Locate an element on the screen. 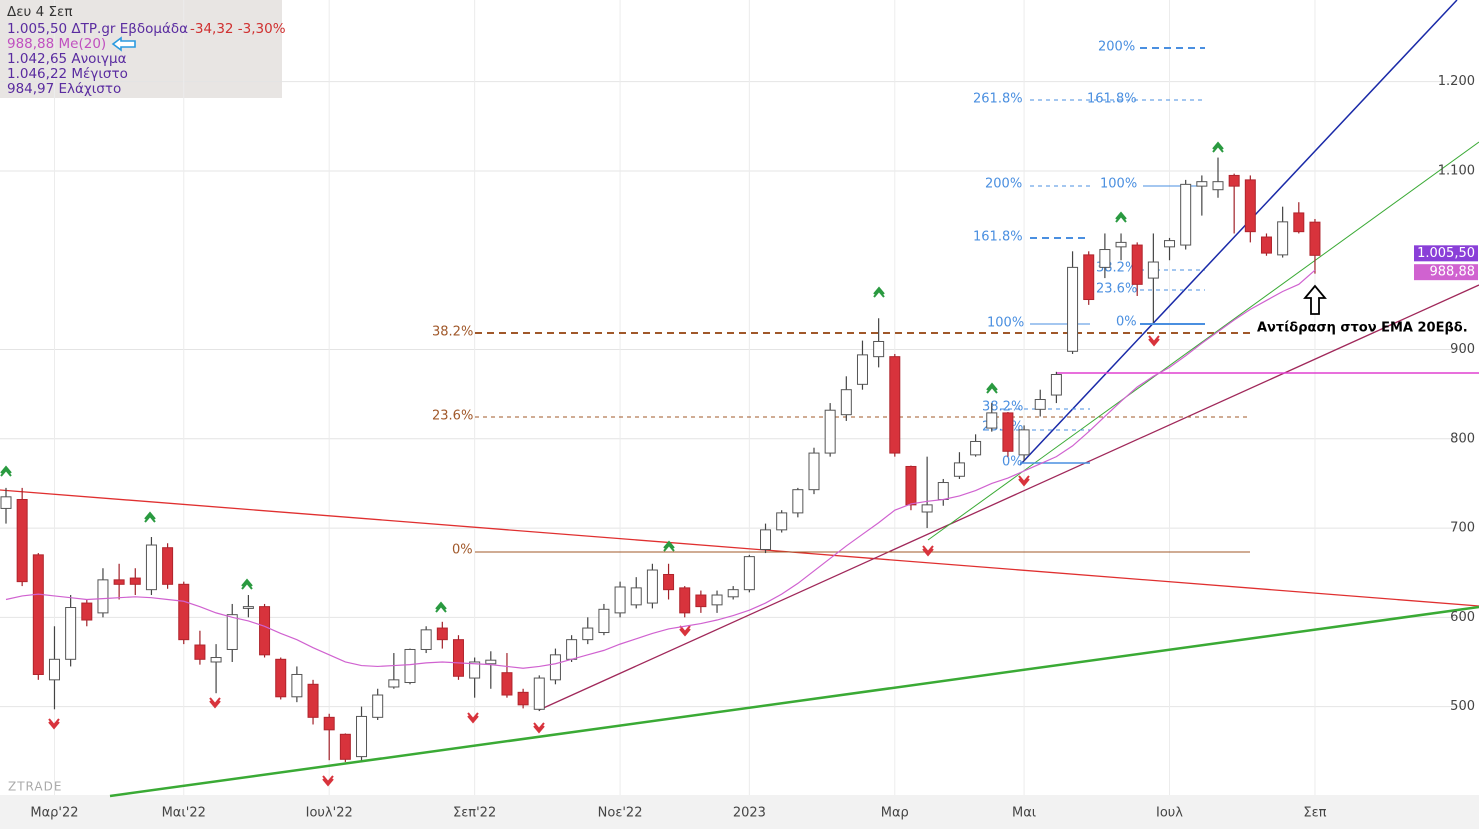 The image size is (1479, 829). fib-label: 23.6% is located at coordinates (1116, 289).